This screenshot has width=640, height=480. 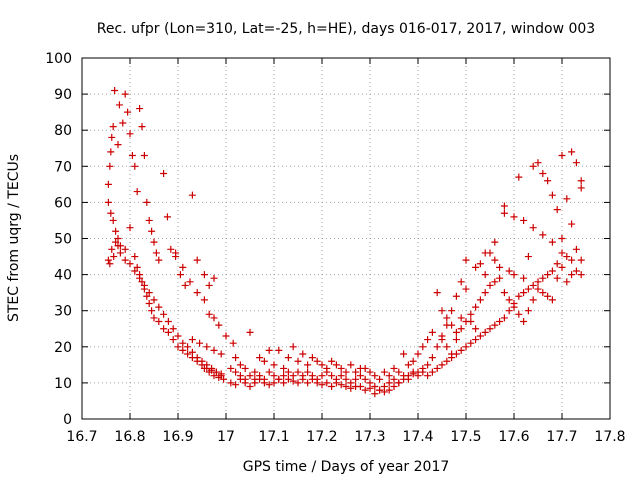 I want to click on x-tick-label: 17.5, so click(x=465, y=437).